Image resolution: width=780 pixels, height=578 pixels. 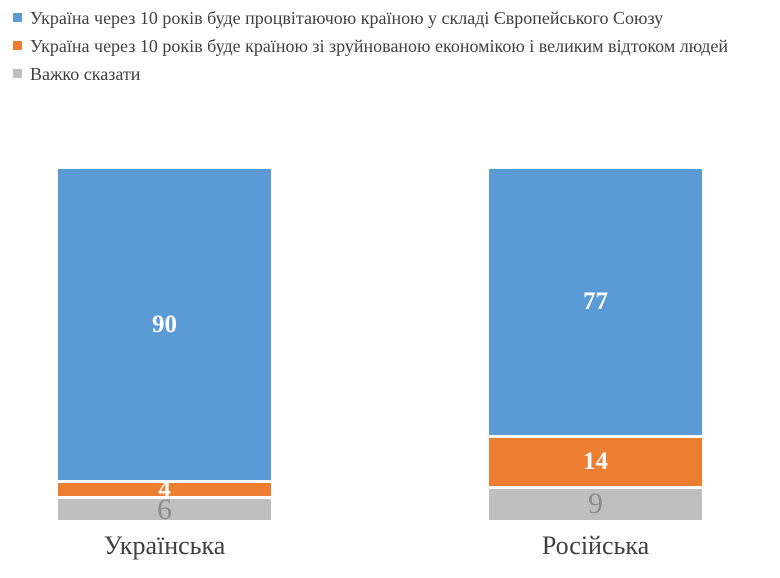 I want to click on data-label: 14, so click(x=595, y=462).